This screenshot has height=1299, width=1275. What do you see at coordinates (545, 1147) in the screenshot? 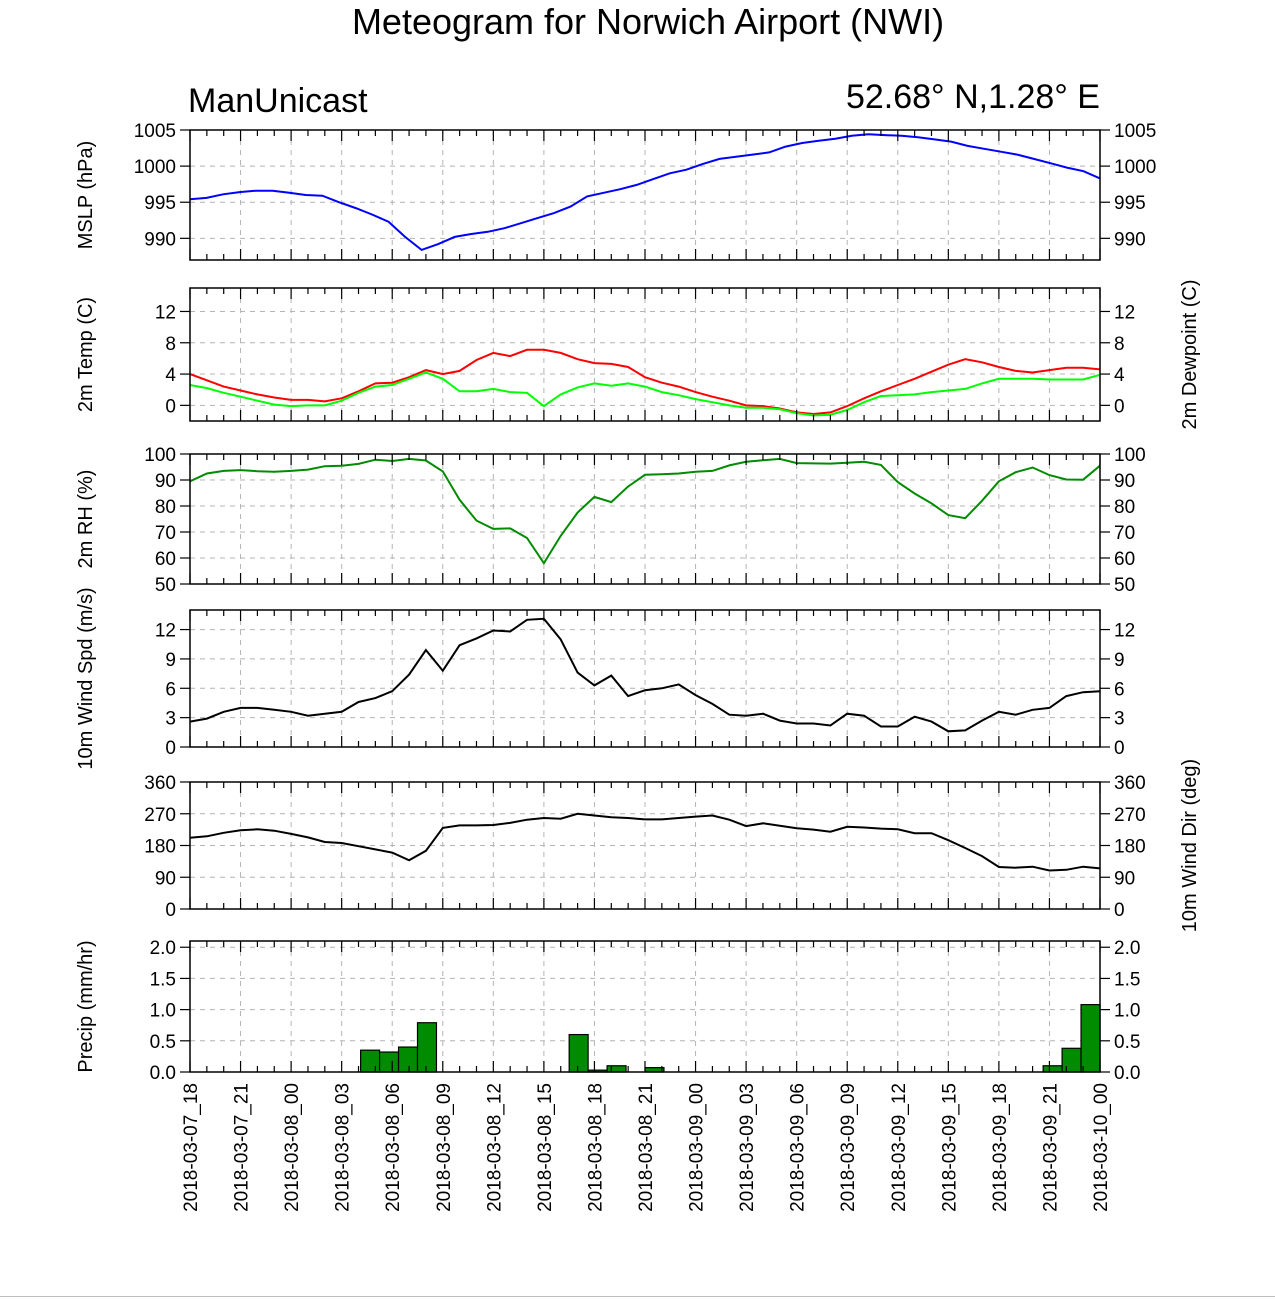
I see `x-tick-label: 2018-03-08_15` at bounding box center [545, 1147].